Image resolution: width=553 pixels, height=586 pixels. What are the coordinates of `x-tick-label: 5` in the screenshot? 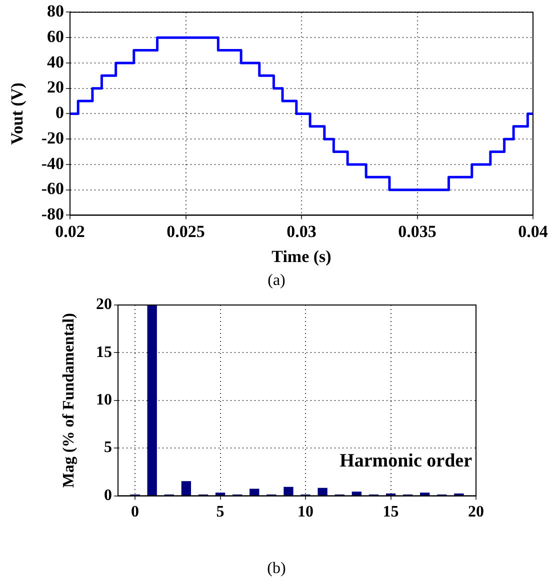 It's located at (220, 512).